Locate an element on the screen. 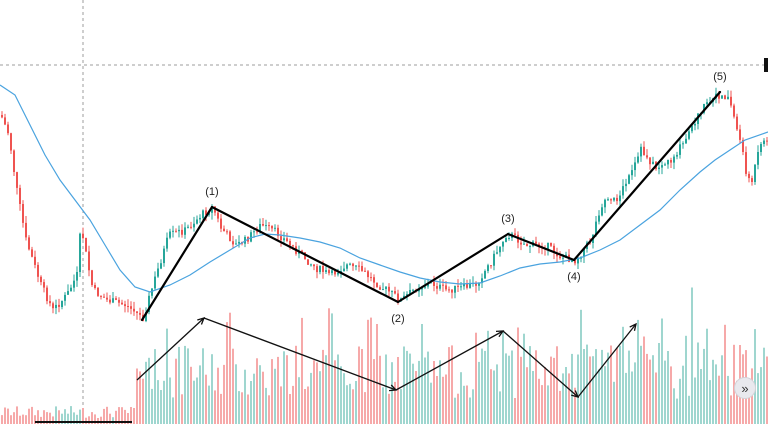 This screenshot has width=768, height=424. wave-segment is located at coordinates (647, 176).